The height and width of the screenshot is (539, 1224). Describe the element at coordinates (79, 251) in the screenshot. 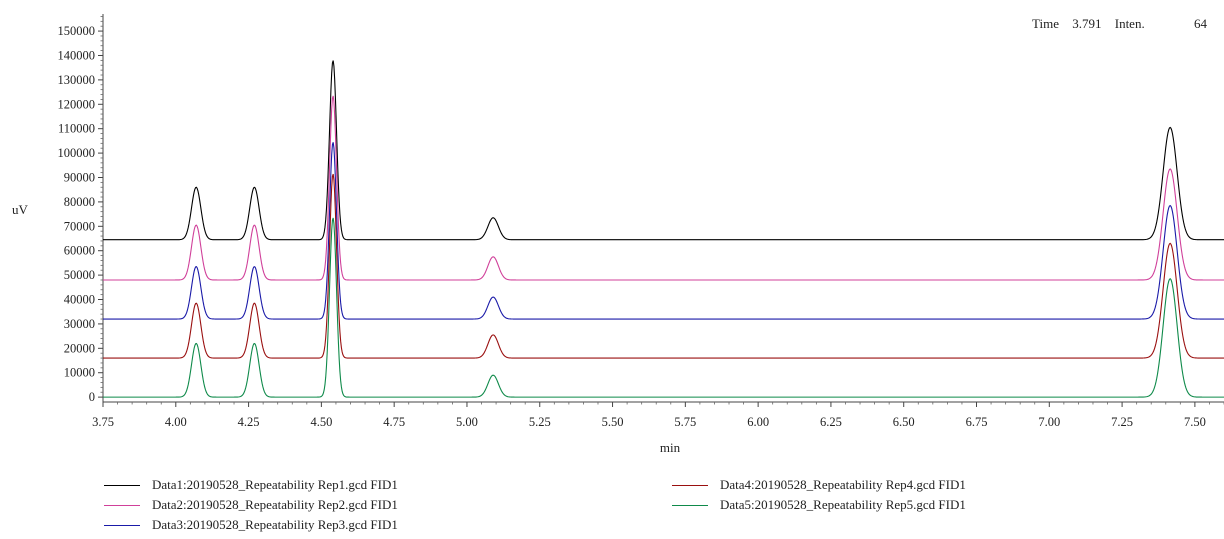

I see `y-tick-label: 60000` at that location.